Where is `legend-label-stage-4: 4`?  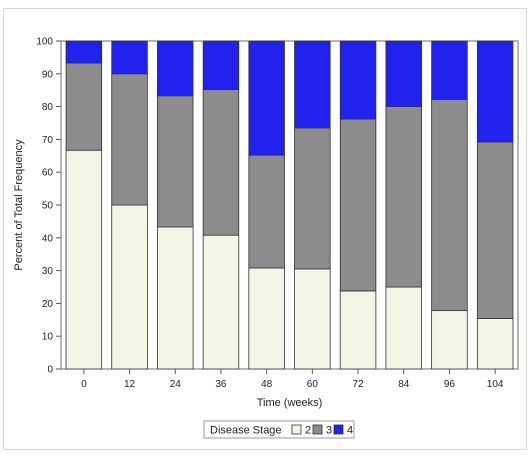 legend-label-stage-4: 4 is located at coordinates (350, 431).